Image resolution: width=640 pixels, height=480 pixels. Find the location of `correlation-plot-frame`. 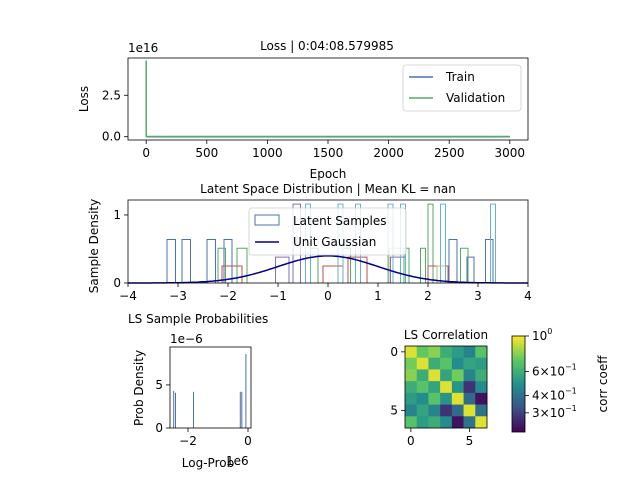

correlation-plot-frame is located at coordinates (446, 387).